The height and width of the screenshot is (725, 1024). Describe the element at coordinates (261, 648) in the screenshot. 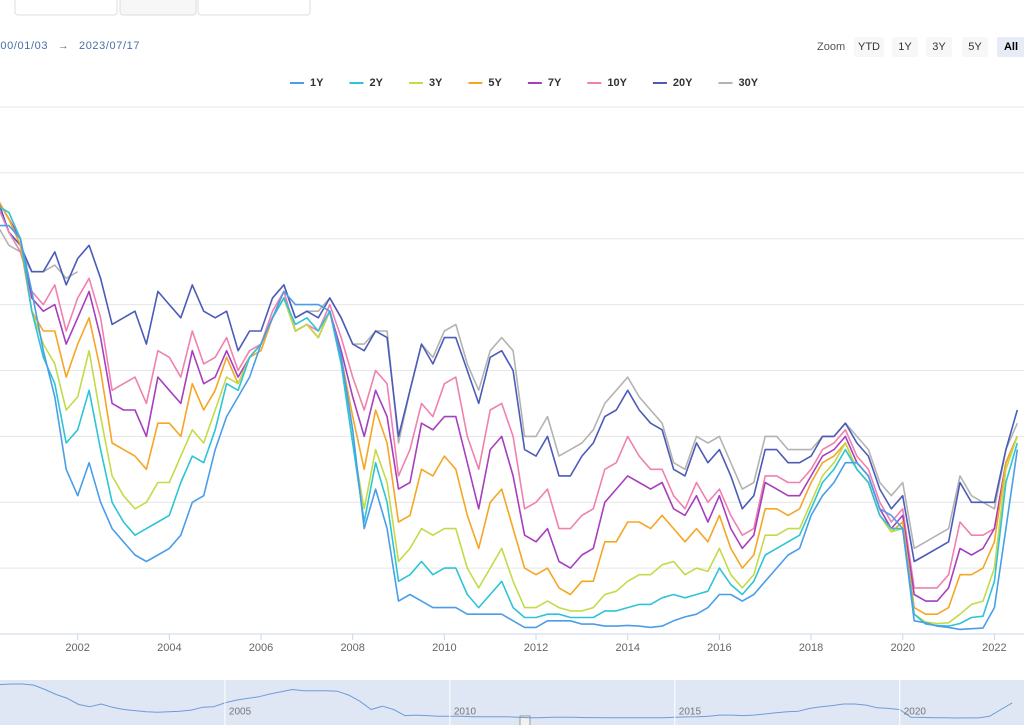

I see `x-tick-label: 2006` at that location.